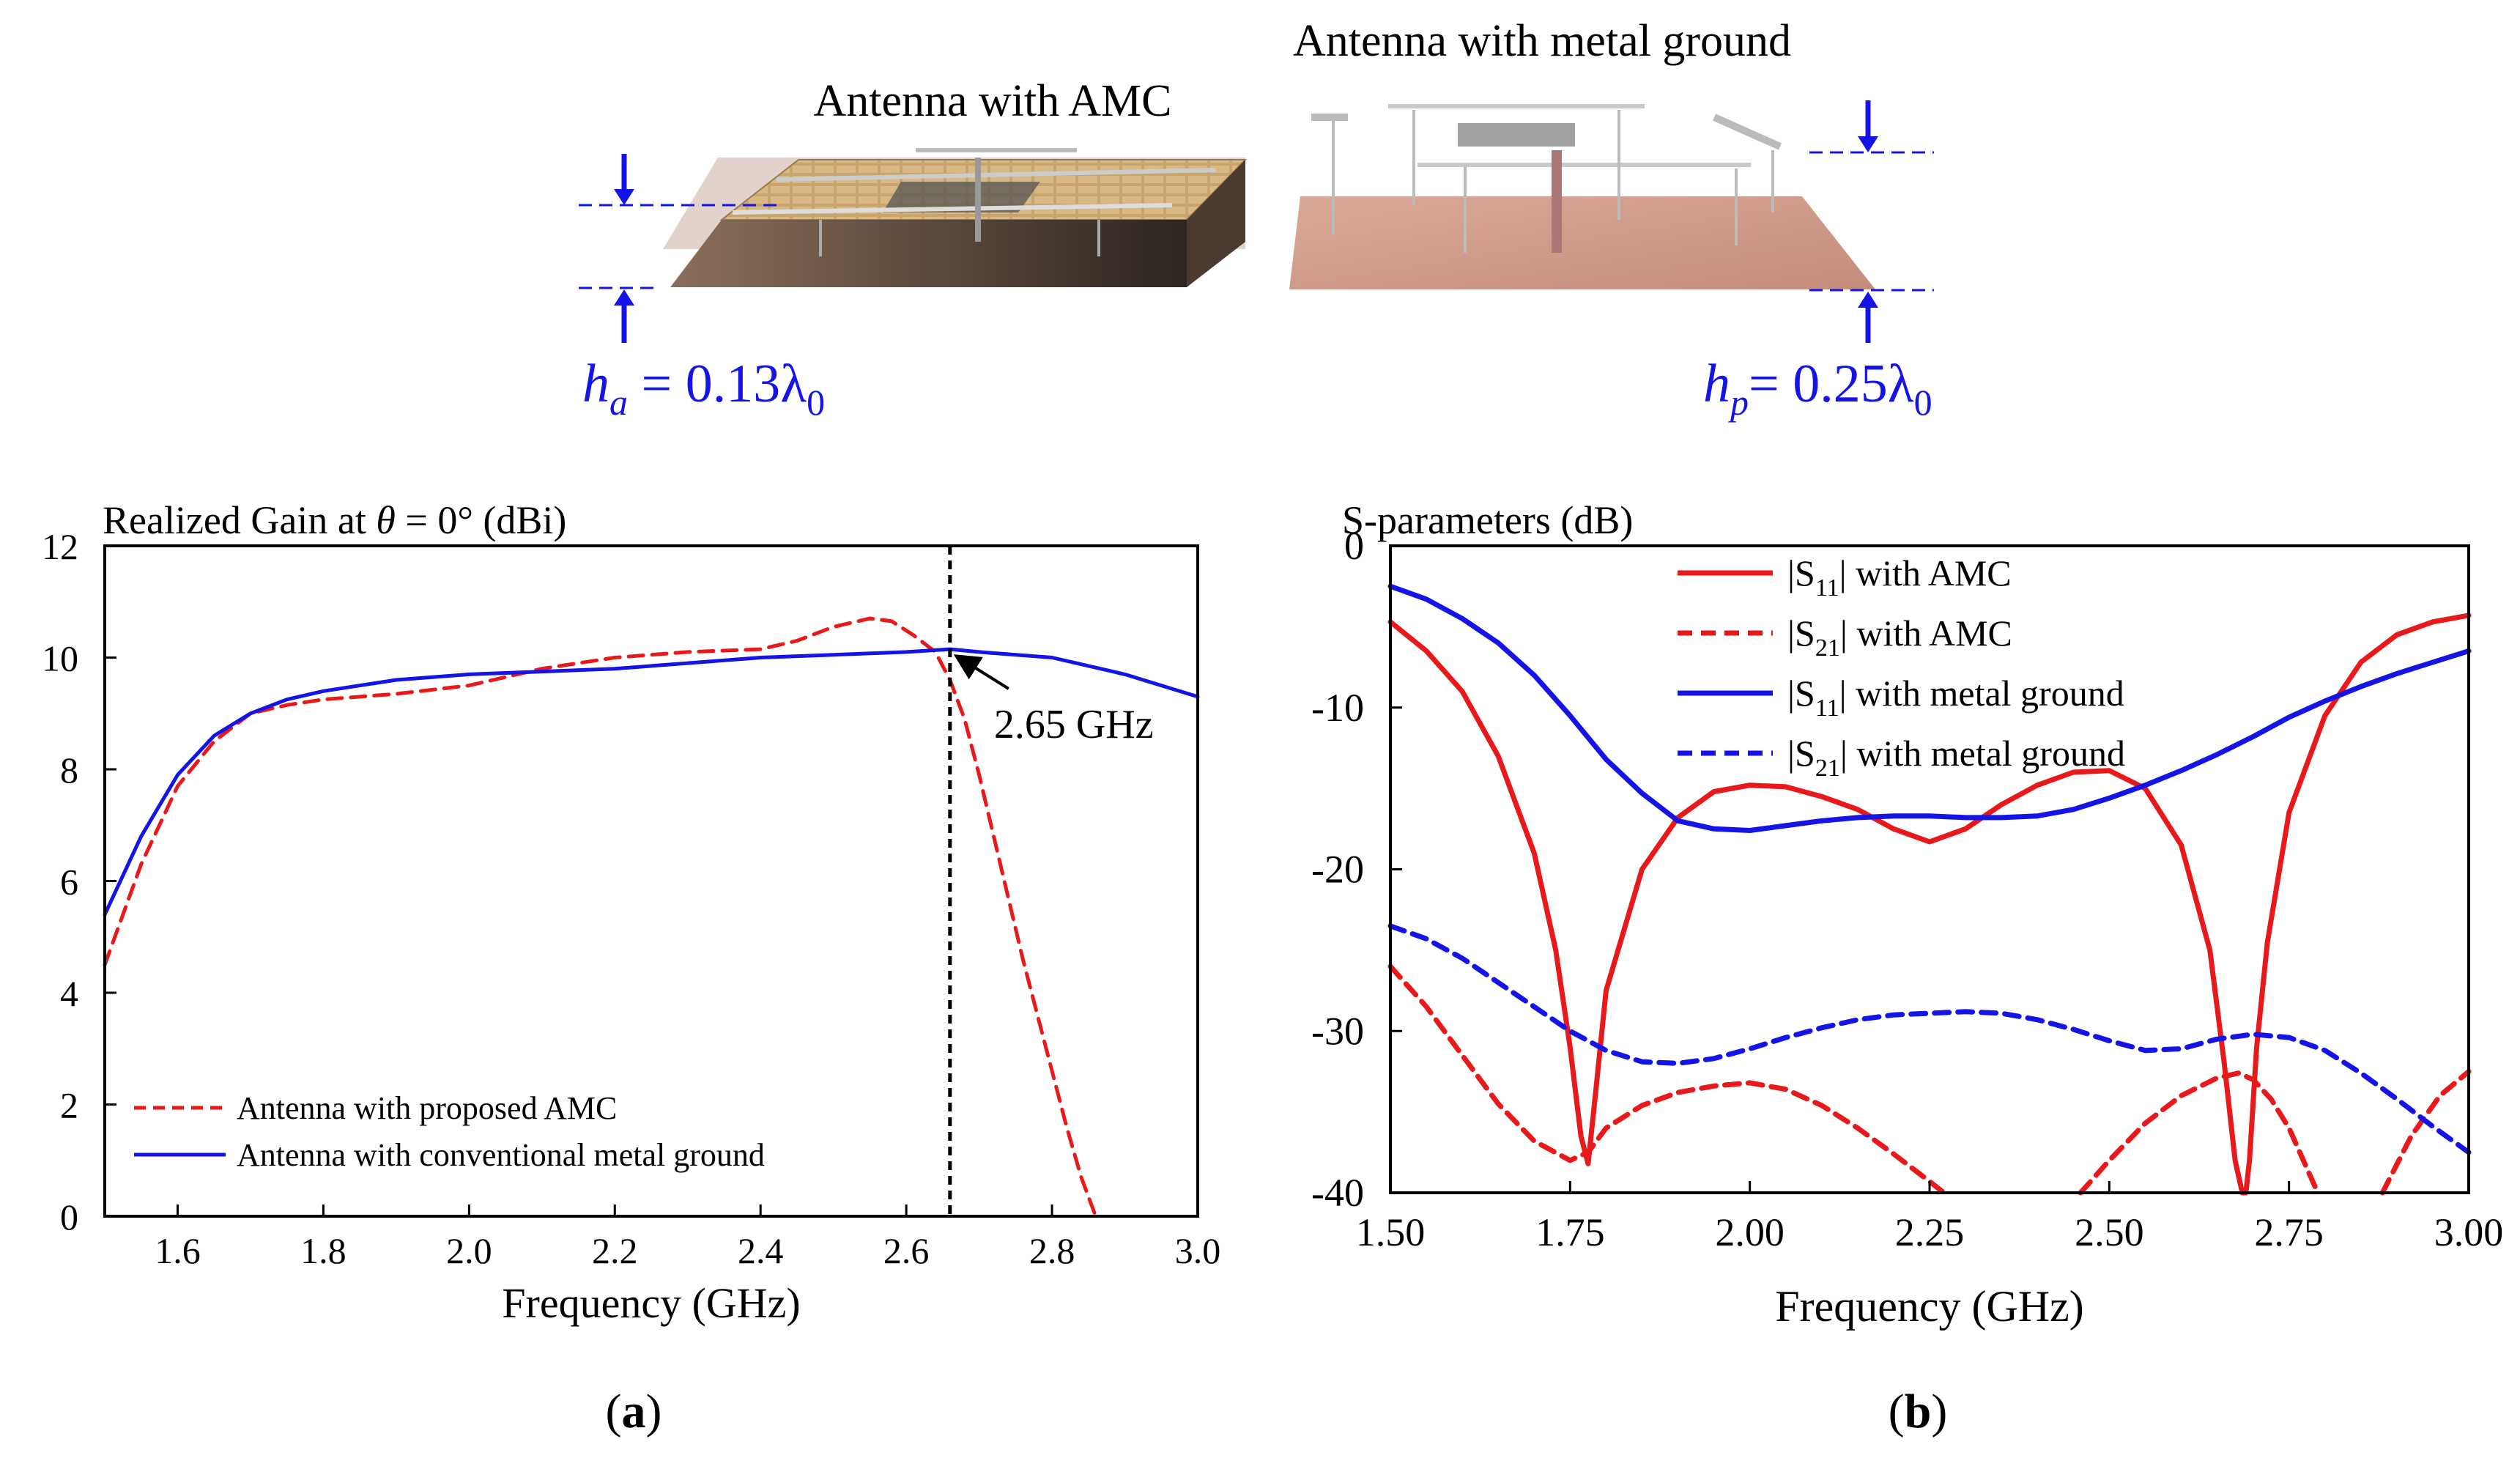 Image resolution: width=2520 pixels, height=1458 pixels. I want to click on panel-label-b: (b), so click(1918, 1412).